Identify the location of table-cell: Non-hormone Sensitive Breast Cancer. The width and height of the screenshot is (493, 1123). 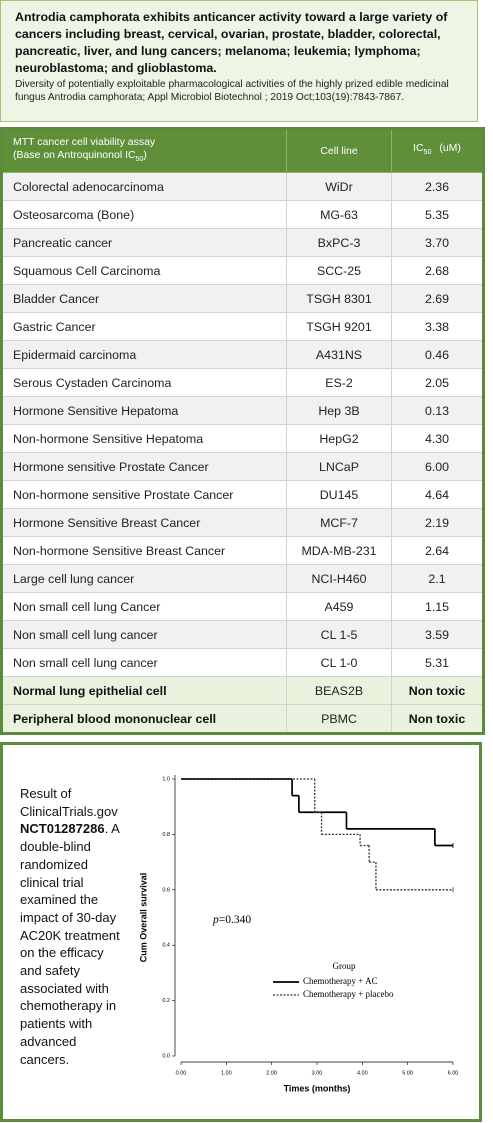
(144, 550).